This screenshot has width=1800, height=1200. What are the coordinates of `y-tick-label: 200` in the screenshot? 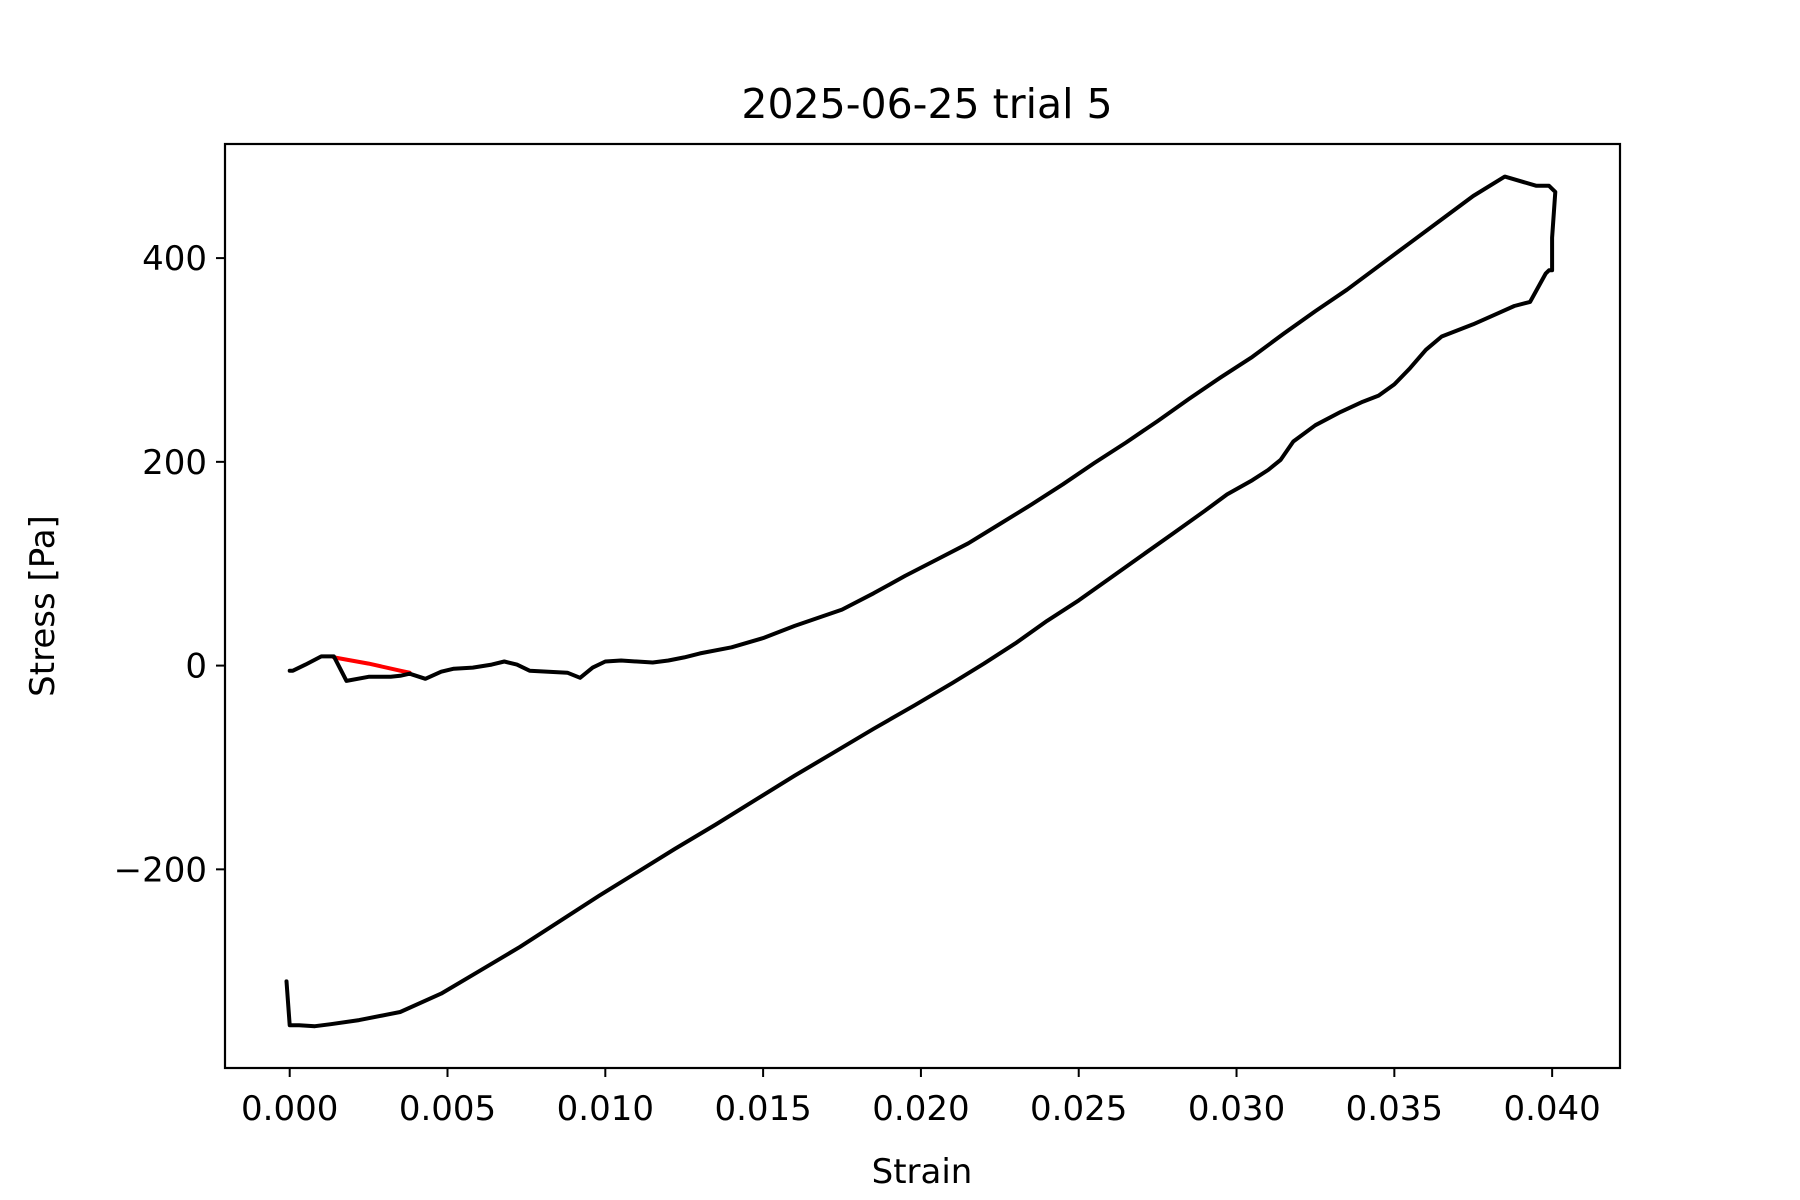 It's located at (174, 463).